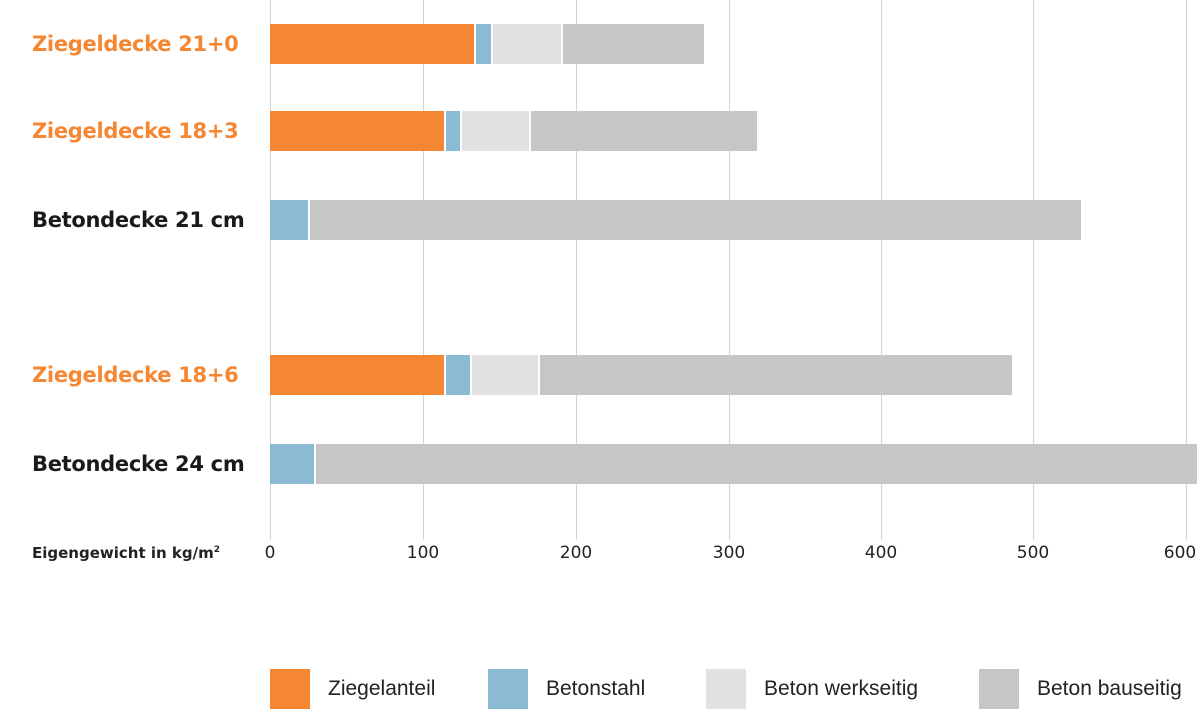 The width and height of the screenshot is (1200, 720). Describe the element at coordinates (135, 44) in the screenshot. I see `category-label: Ziegeldecke 21+0` at that location.